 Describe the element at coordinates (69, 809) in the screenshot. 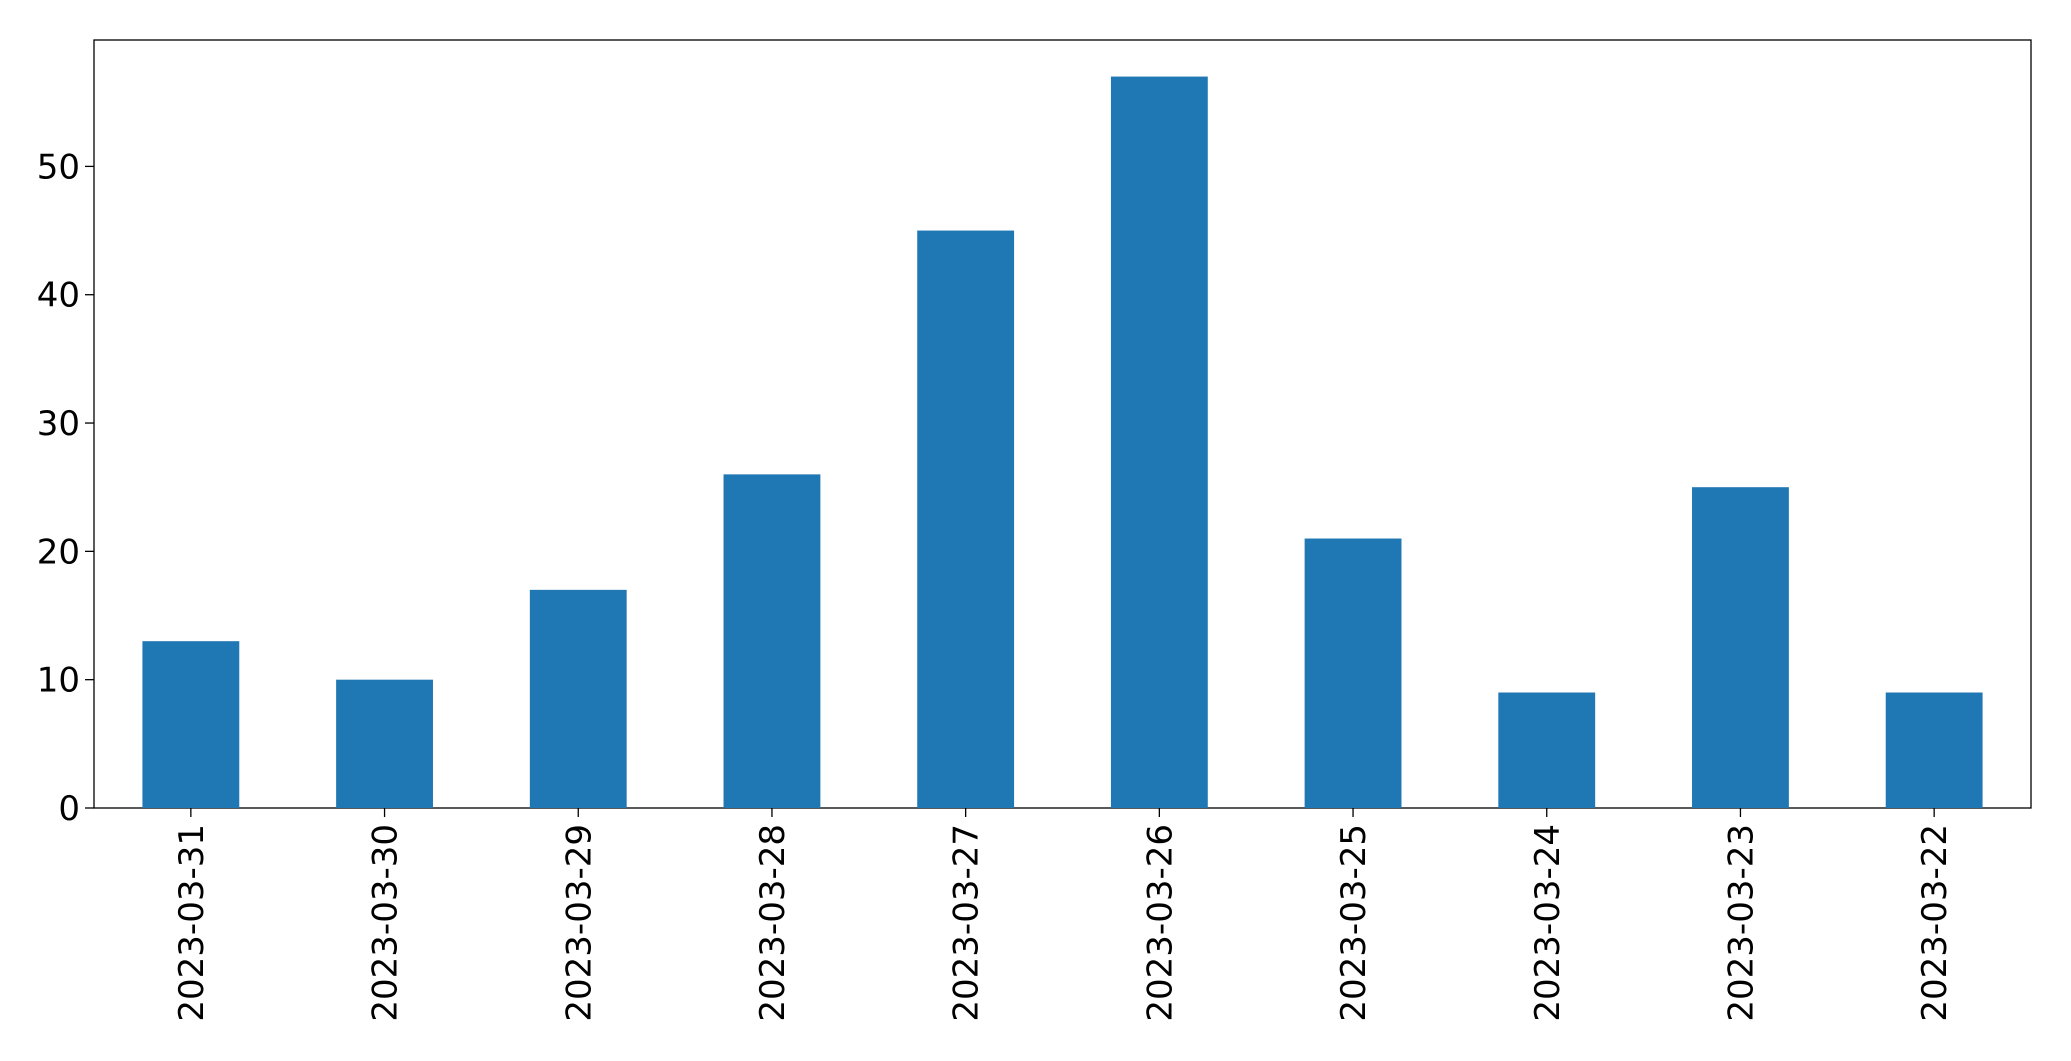

I see `y-tick-label: 0` at that location.